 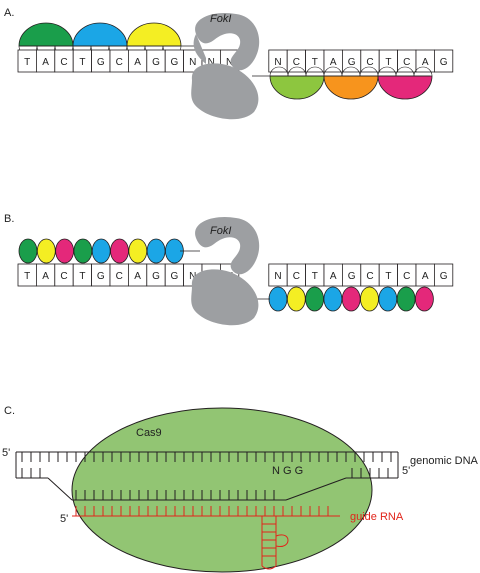 What do you see at coordinates (64, 519) in the screenshot?
I see `five-prime-guide: 5'` at bounding box center [64, 519].